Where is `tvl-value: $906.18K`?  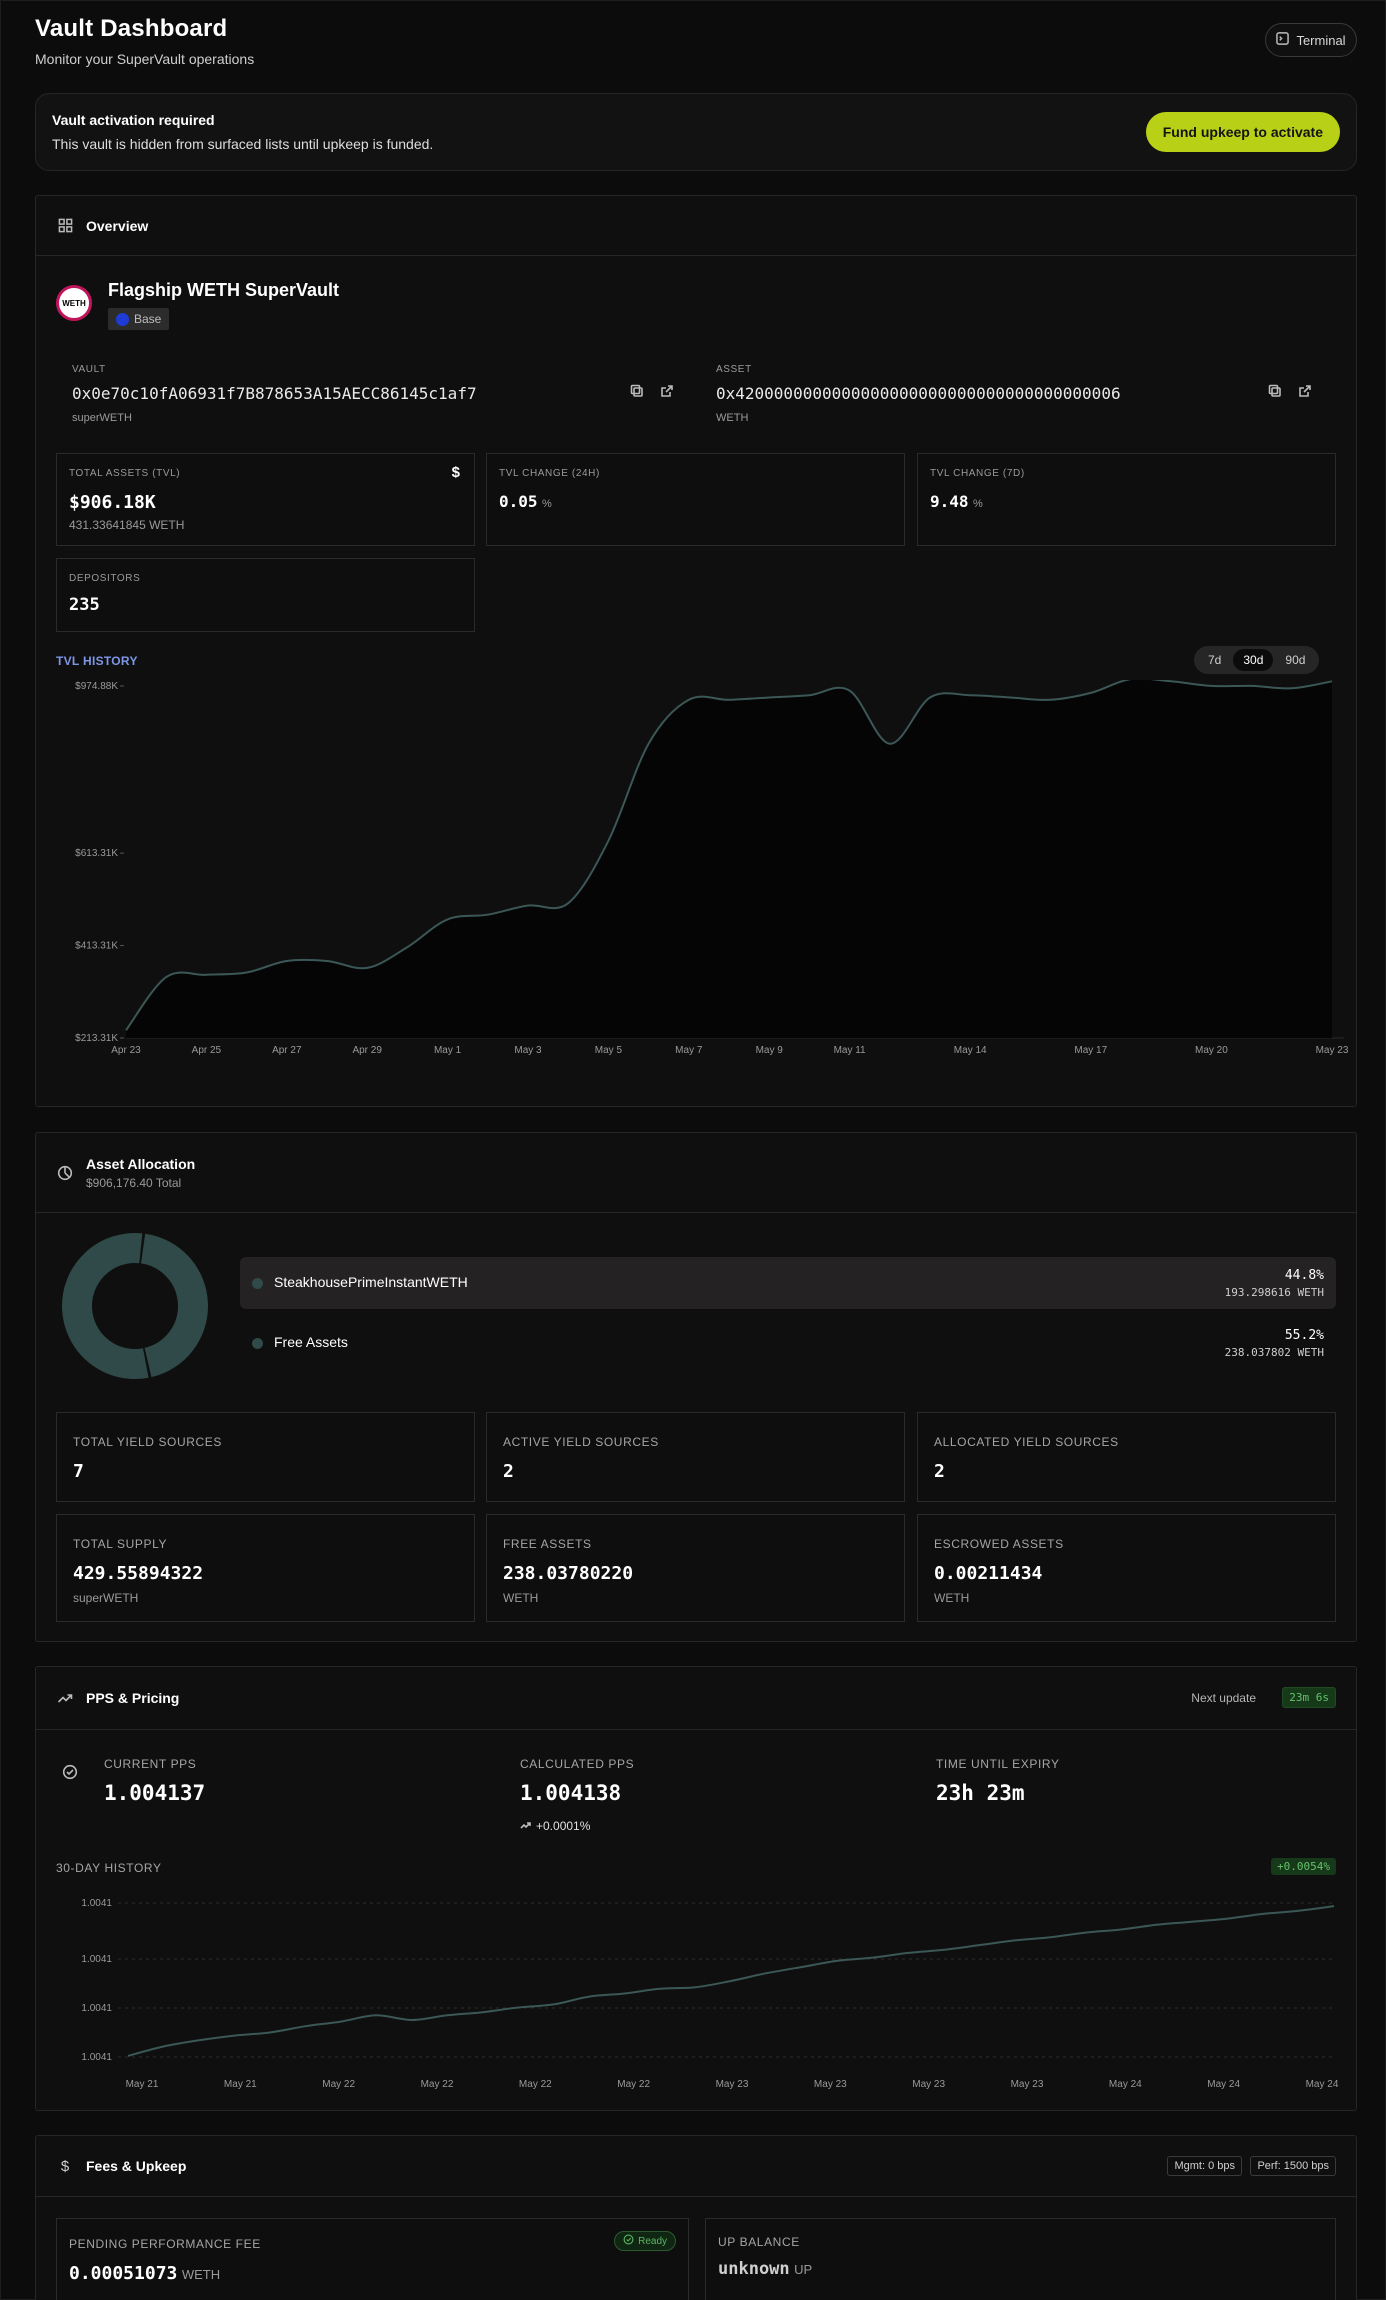
tvl-value: $906.18K is located at coordinates (112, 502).